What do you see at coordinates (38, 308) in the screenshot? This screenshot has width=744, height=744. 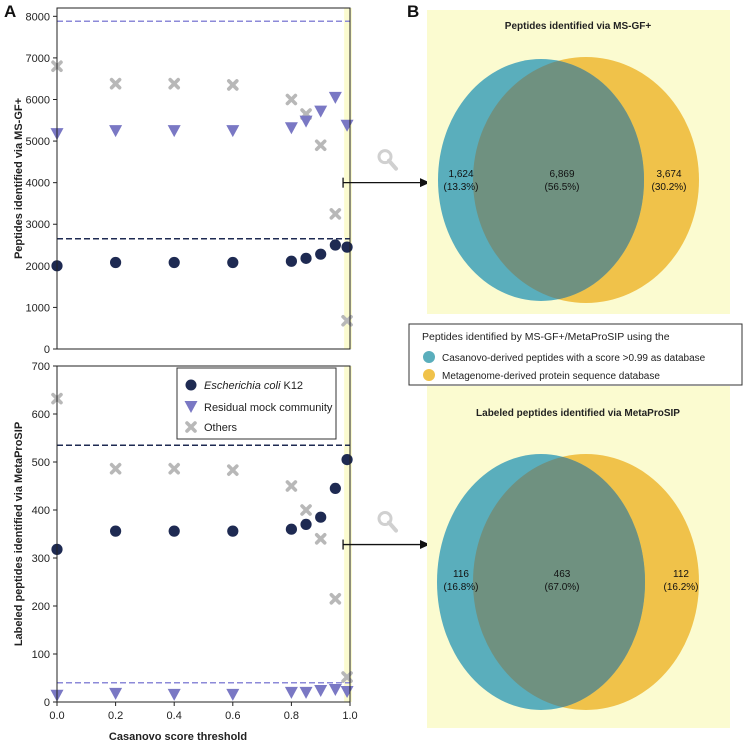 I see `y-tick-label: 1000` at bounding box center [38, 308].